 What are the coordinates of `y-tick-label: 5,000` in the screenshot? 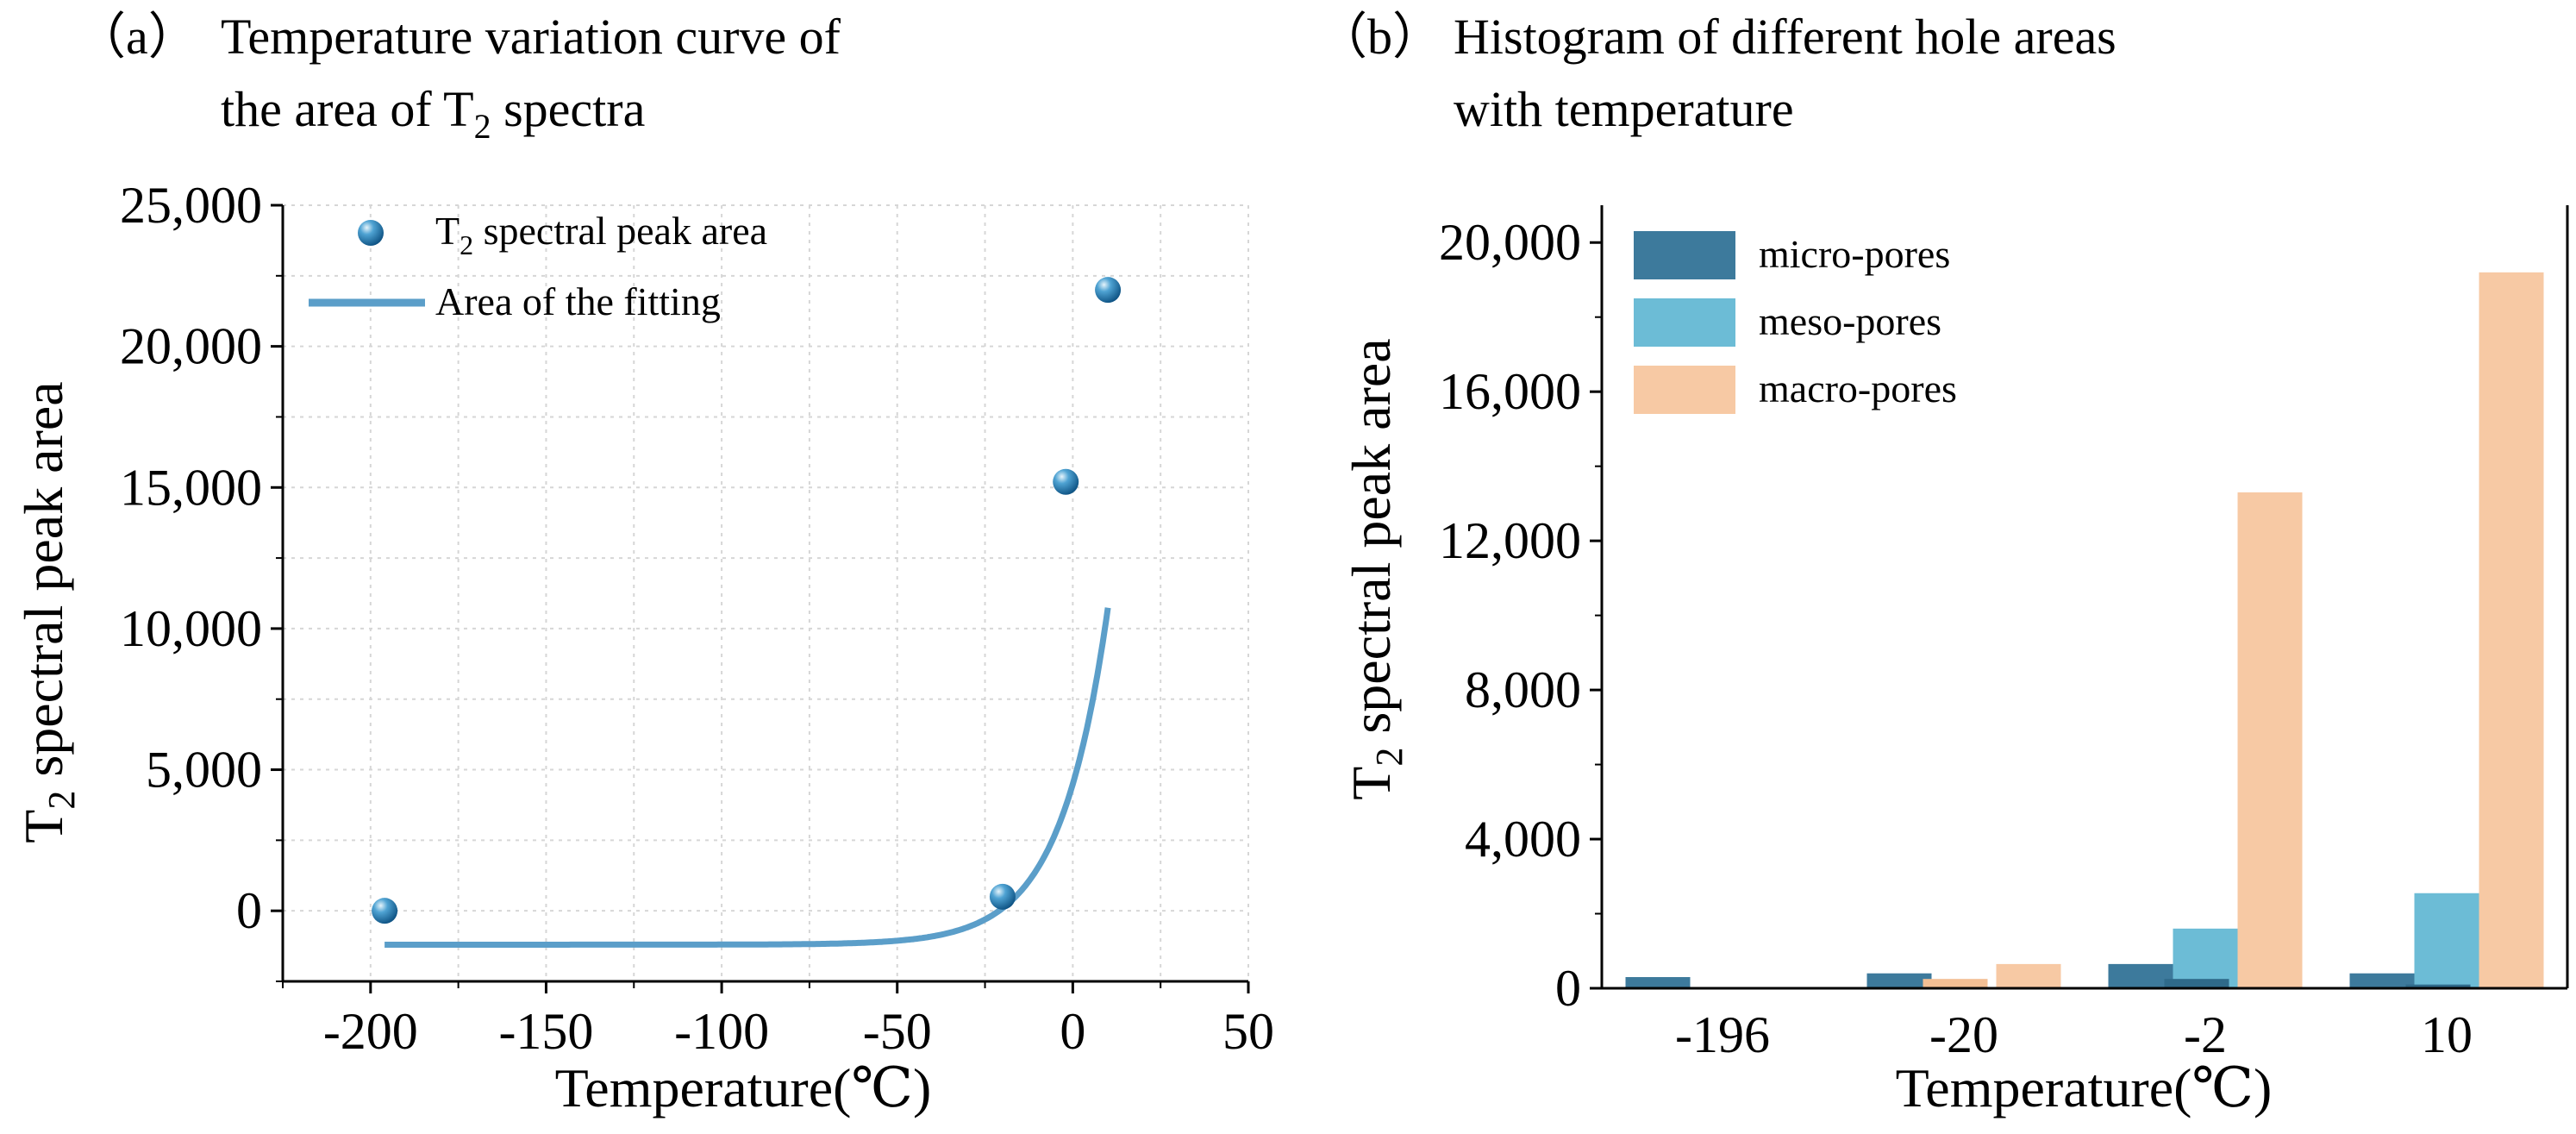 It's located at (204, 771).